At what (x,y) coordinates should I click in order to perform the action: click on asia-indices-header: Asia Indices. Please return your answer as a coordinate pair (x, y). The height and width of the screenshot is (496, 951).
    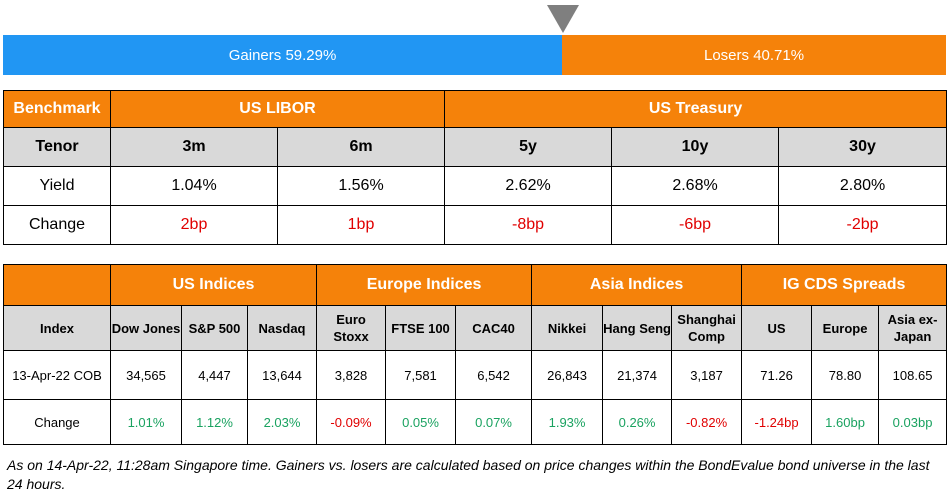
    Looking at the image, I should click on (637, 285).